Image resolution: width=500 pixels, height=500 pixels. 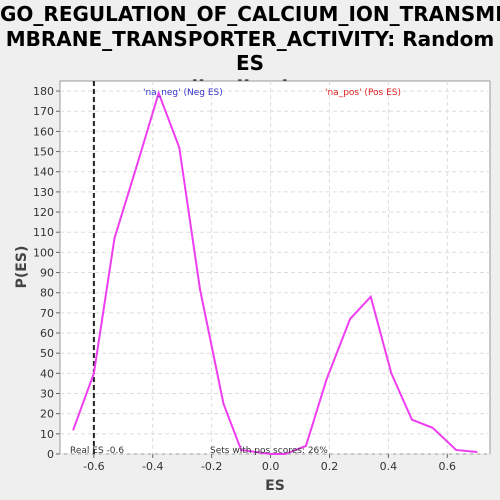 What do you see at coordinates (22, 267) in the screenshot?
I see `y-axis-label: P(ES)` at bounding box center [22, 267].